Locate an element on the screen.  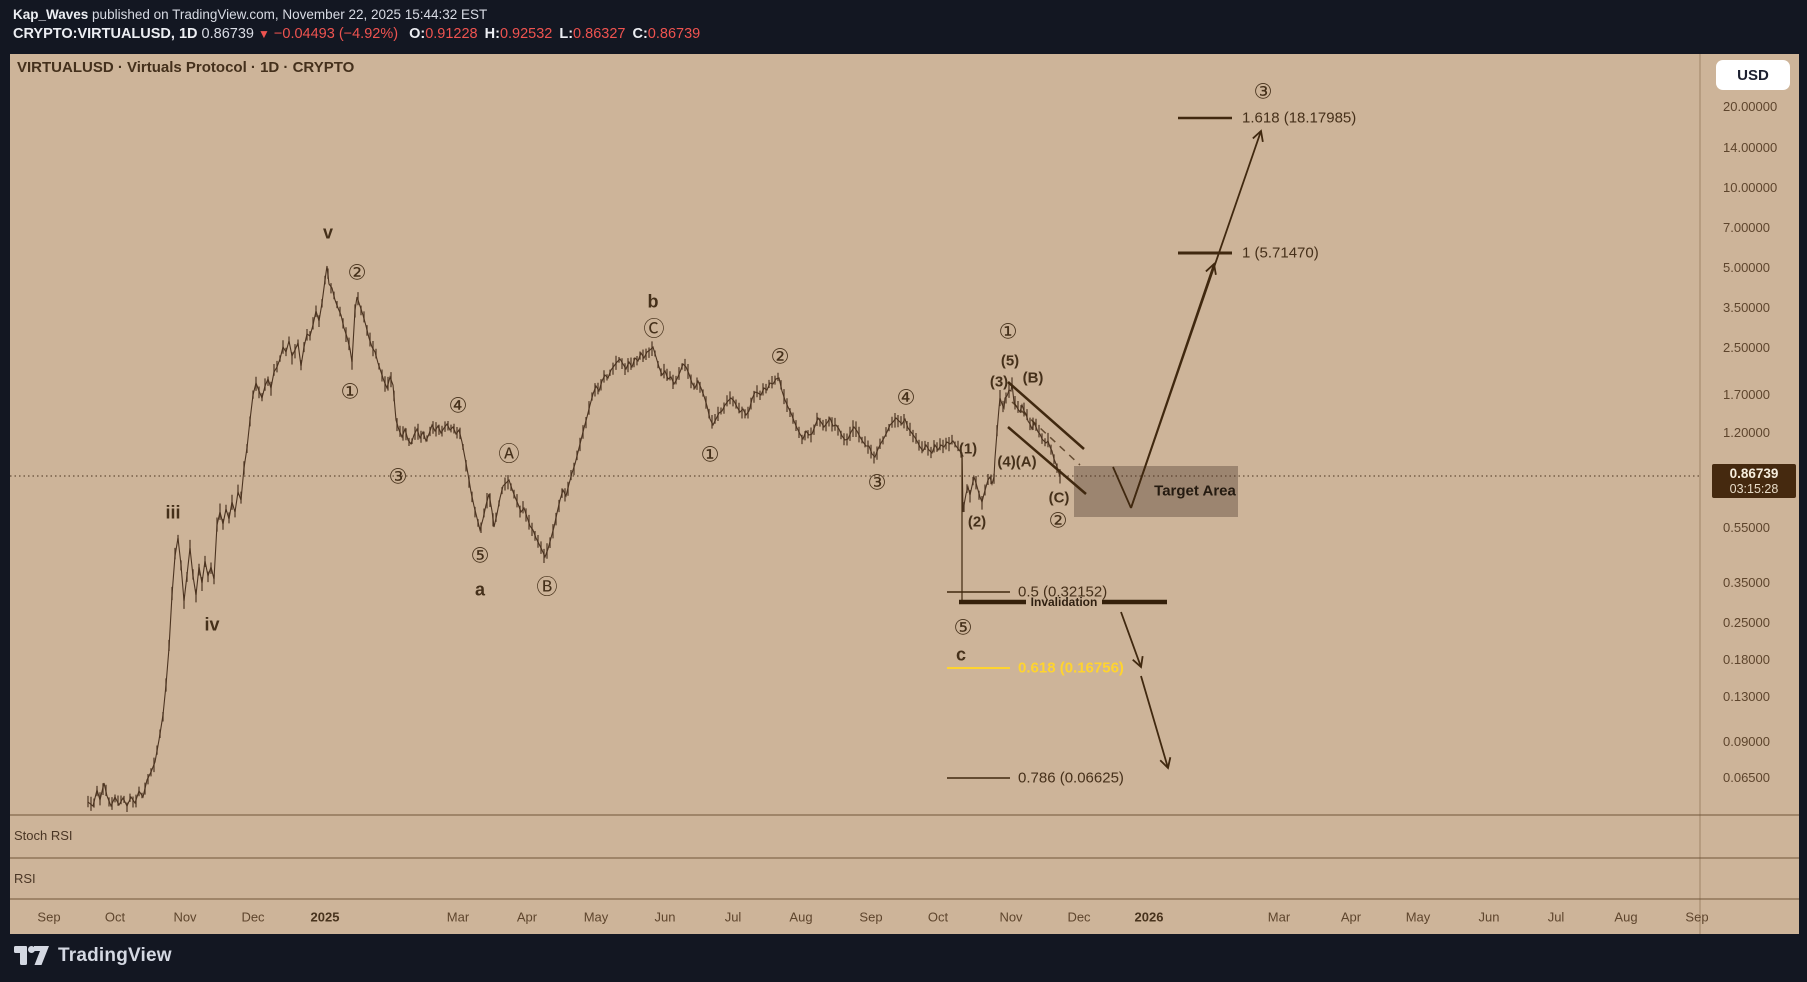
wave-label: iv is located at coordinates (212, 624).